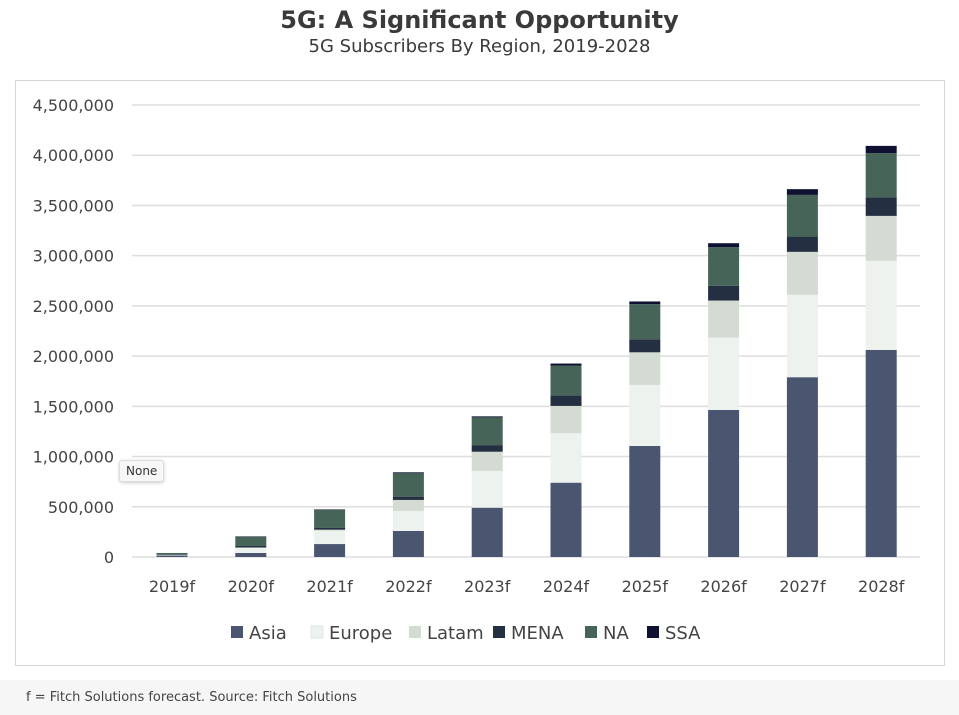  What do you see at coordinates (172, 586) in the screenshot?
I see `x-tick-label: 2019f` at bounding box center [172, 586].